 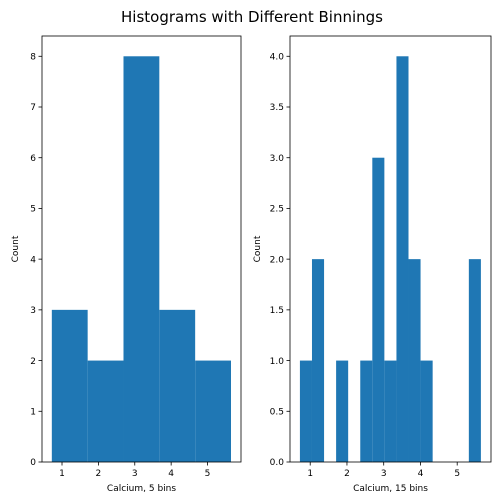 What do you see at coordinates (252, 17) in the screenshot?
I see `figure-title: Histograms with Different Binnings` at bounding box center [252, 17].